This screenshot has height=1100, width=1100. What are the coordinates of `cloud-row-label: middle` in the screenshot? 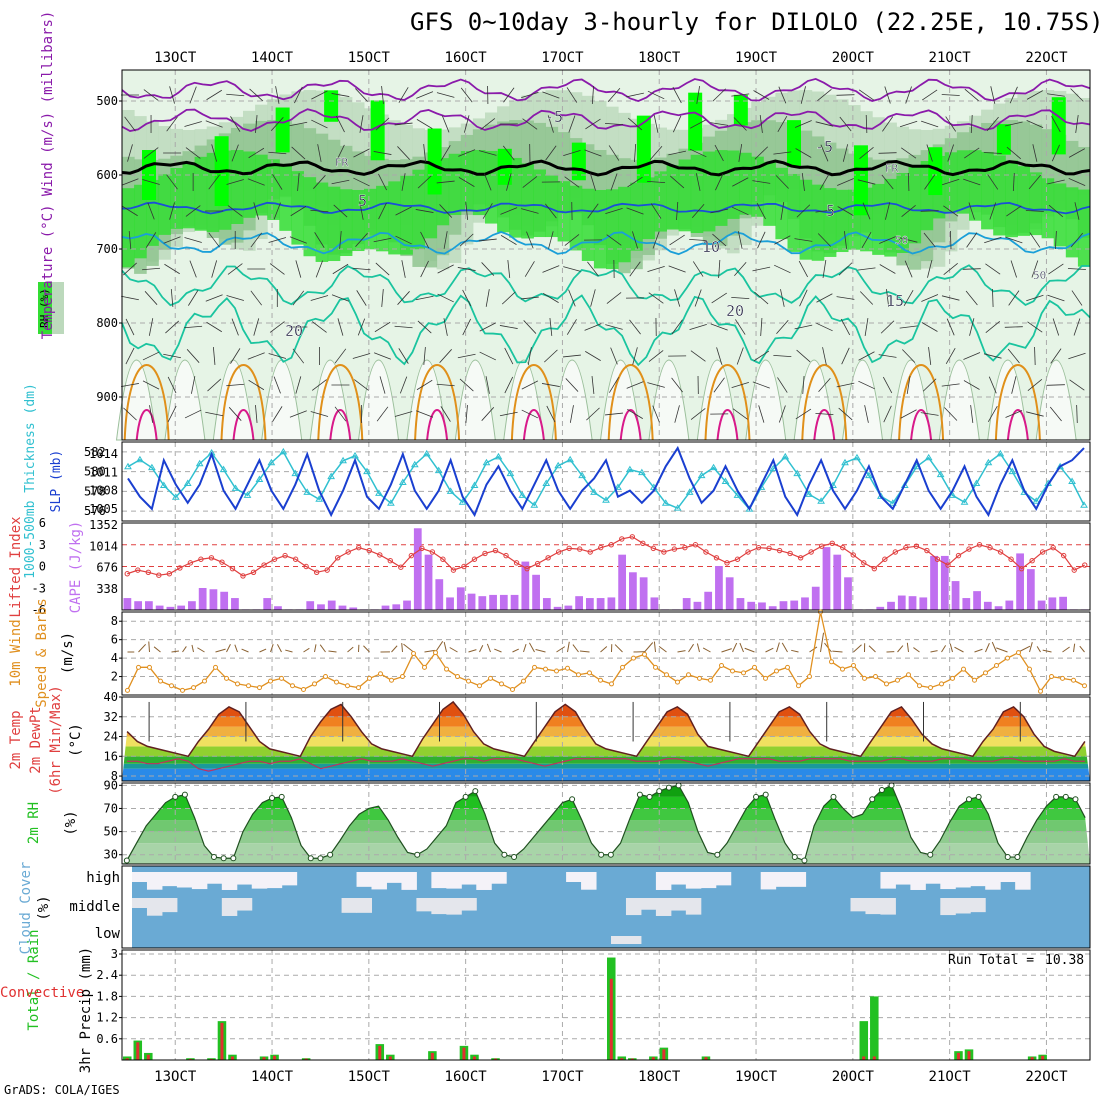 It's located at (94, 907).